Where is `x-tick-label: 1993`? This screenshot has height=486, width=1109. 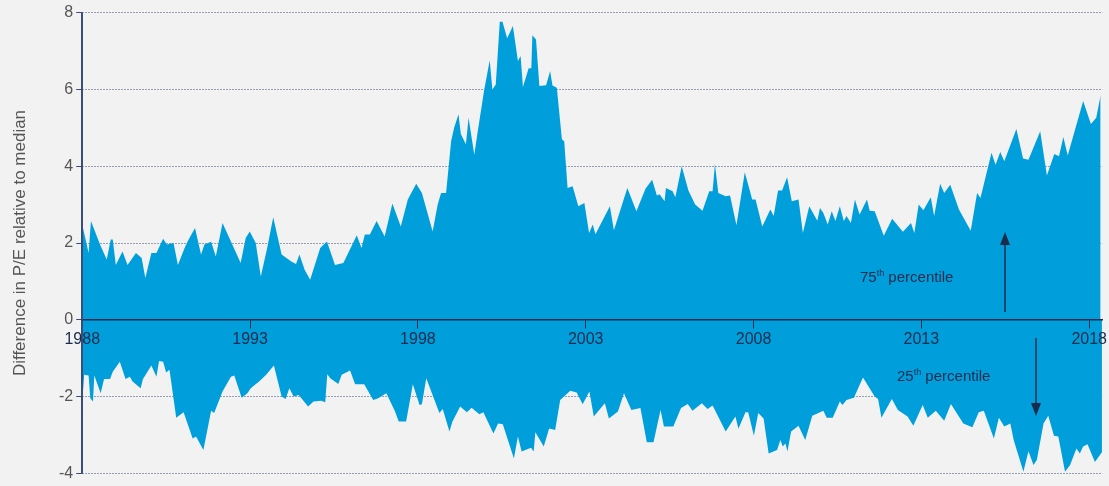 x-tick-label: 1993 is located at coordinates (250, 338).